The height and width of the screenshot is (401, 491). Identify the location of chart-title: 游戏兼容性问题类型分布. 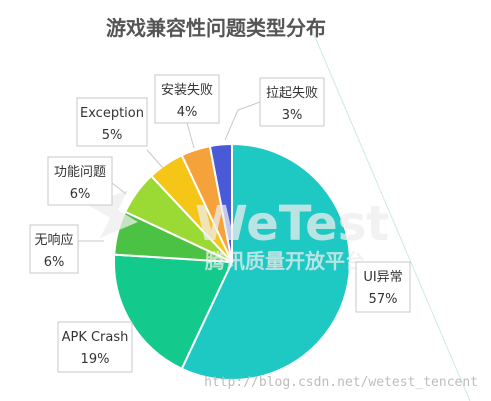
(216, 28).